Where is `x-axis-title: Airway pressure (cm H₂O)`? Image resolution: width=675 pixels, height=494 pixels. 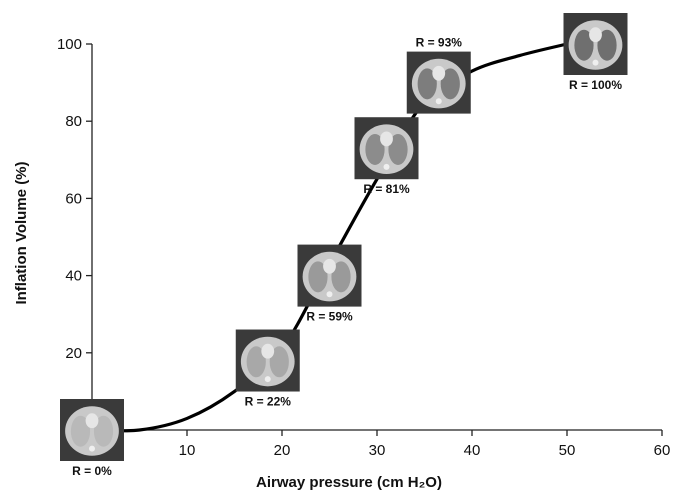 x-axis-title: Airway pressure (cm H₂O) is located at coordinates (349, 482).